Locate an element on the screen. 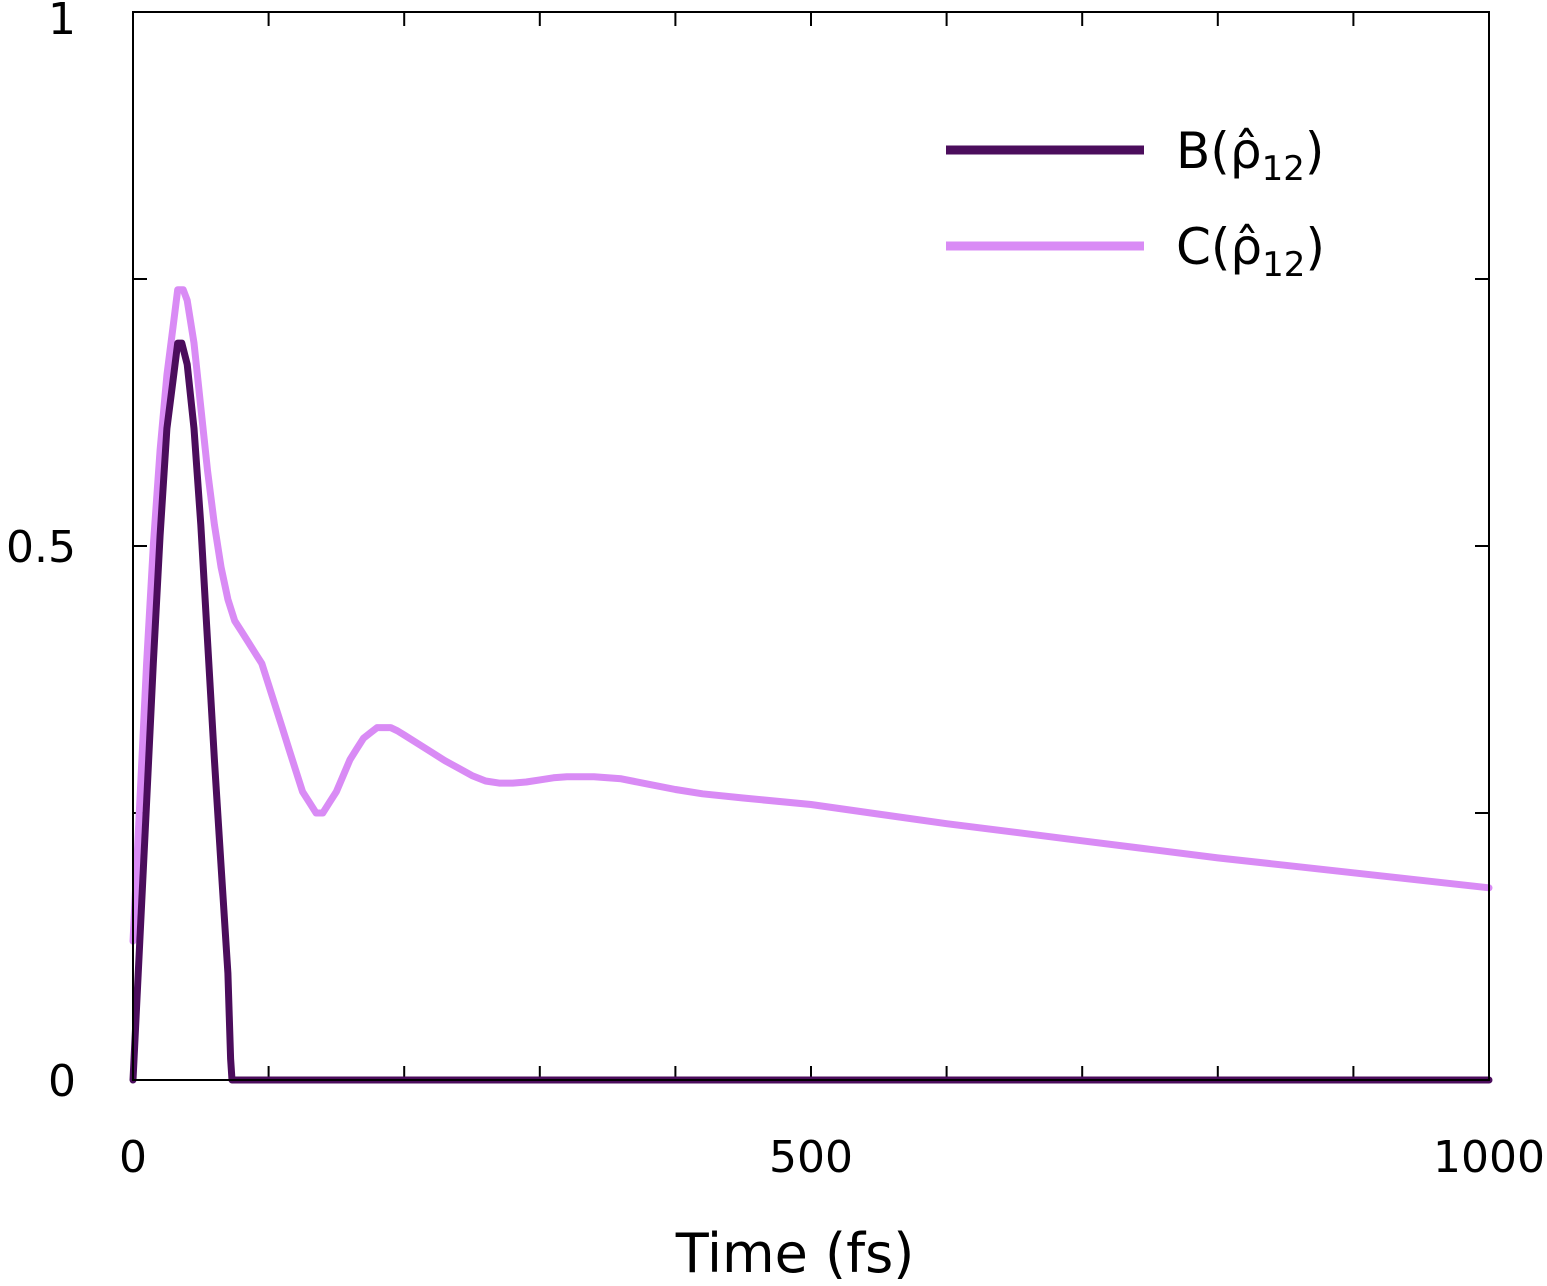 The image size is (1547, 1286). y-tick-label: 1 is located at coordinates (62, 22).